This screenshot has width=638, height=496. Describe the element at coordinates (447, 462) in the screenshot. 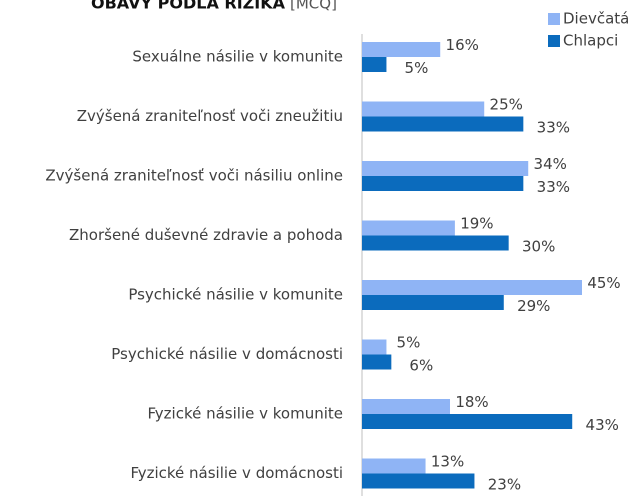

I see `value-label: 13%` at that location.